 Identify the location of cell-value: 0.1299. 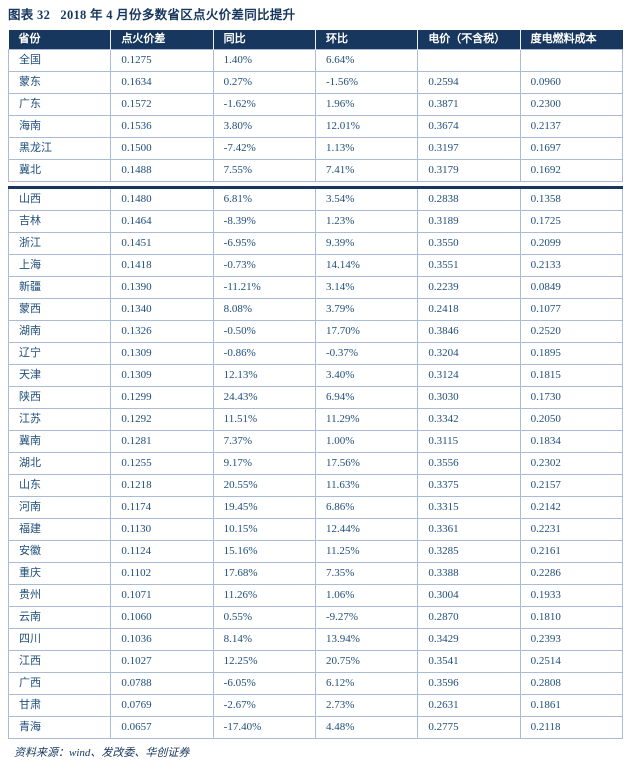
(162, 397).